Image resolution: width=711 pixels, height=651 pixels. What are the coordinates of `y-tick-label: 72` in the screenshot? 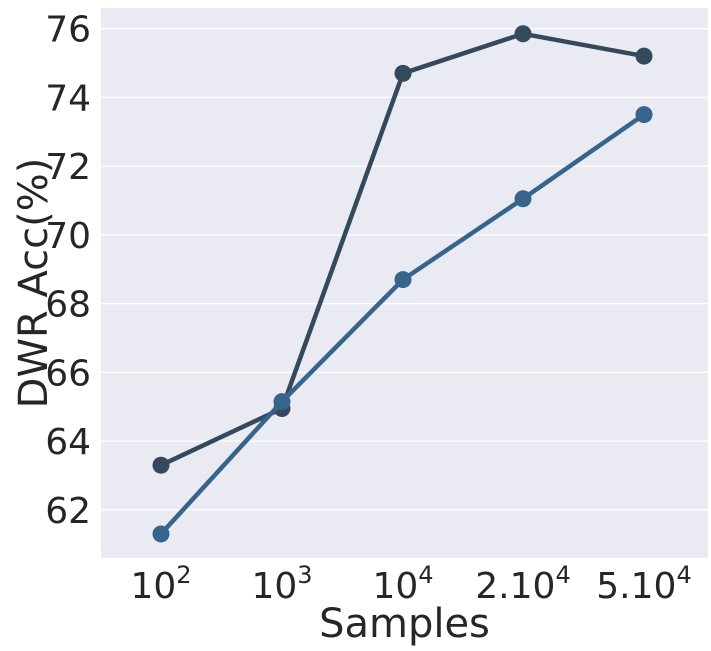 It's located at (68, 167).